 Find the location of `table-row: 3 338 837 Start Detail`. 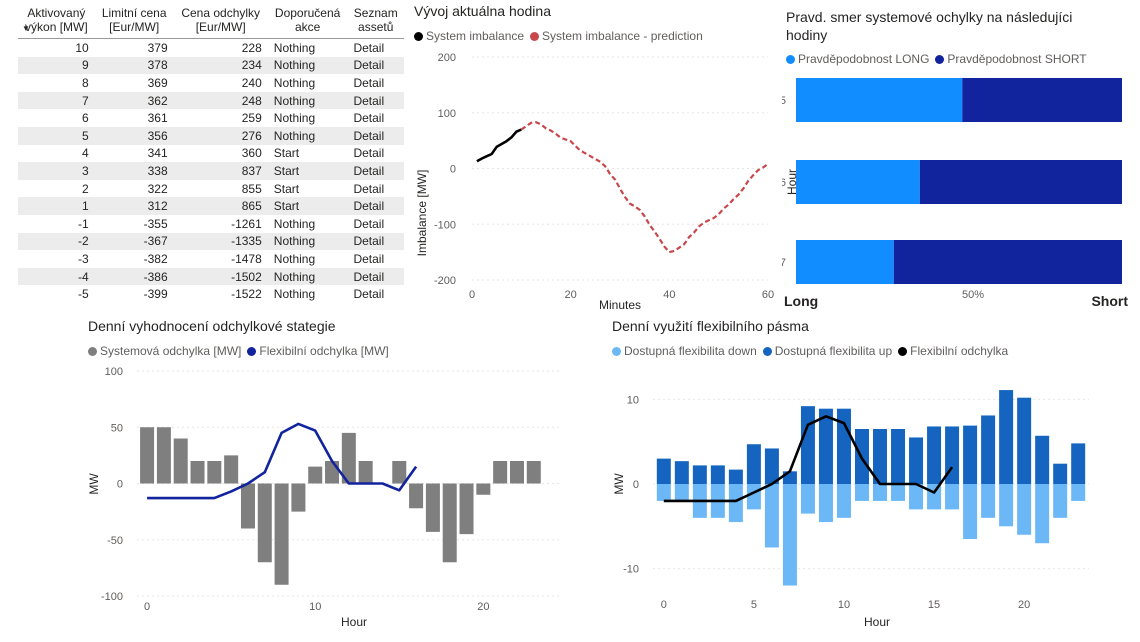

table-row: 3 338 837 Start Detail is located at coordinates (211, 171).